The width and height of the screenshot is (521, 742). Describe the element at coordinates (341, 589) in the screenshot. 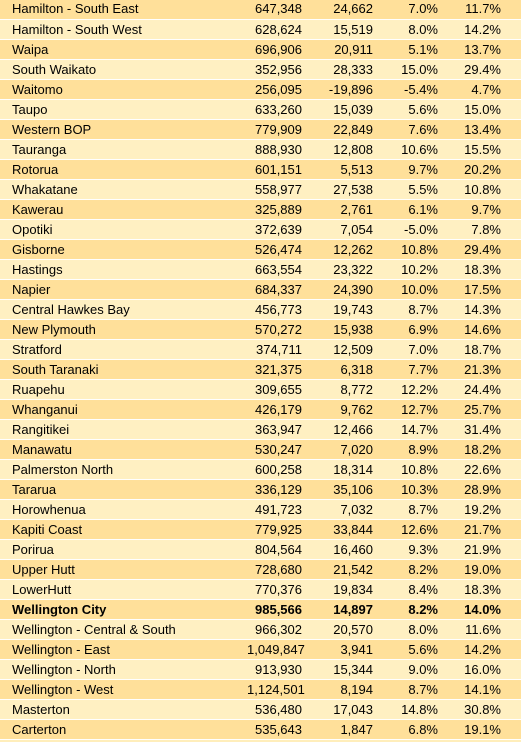

I see `value-cell-2: 19,834` at that location.